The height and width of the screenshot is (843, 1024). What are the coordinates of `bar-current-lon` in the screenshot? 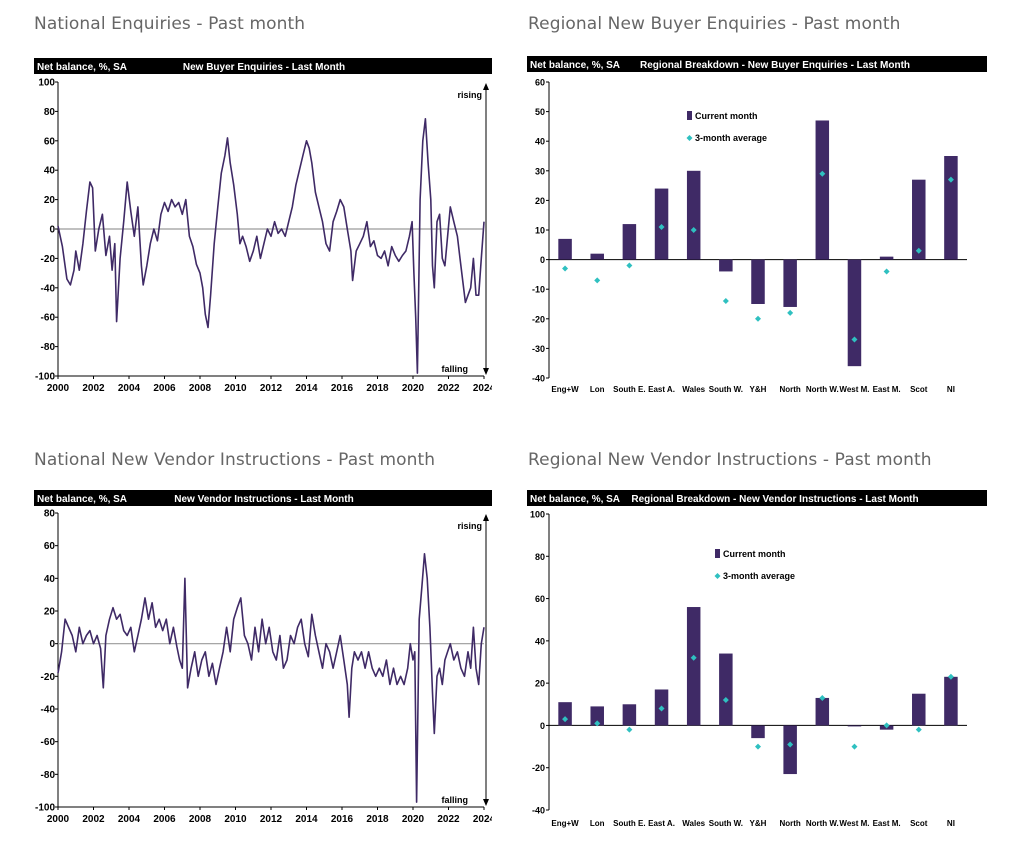 It's located at (597, 256).